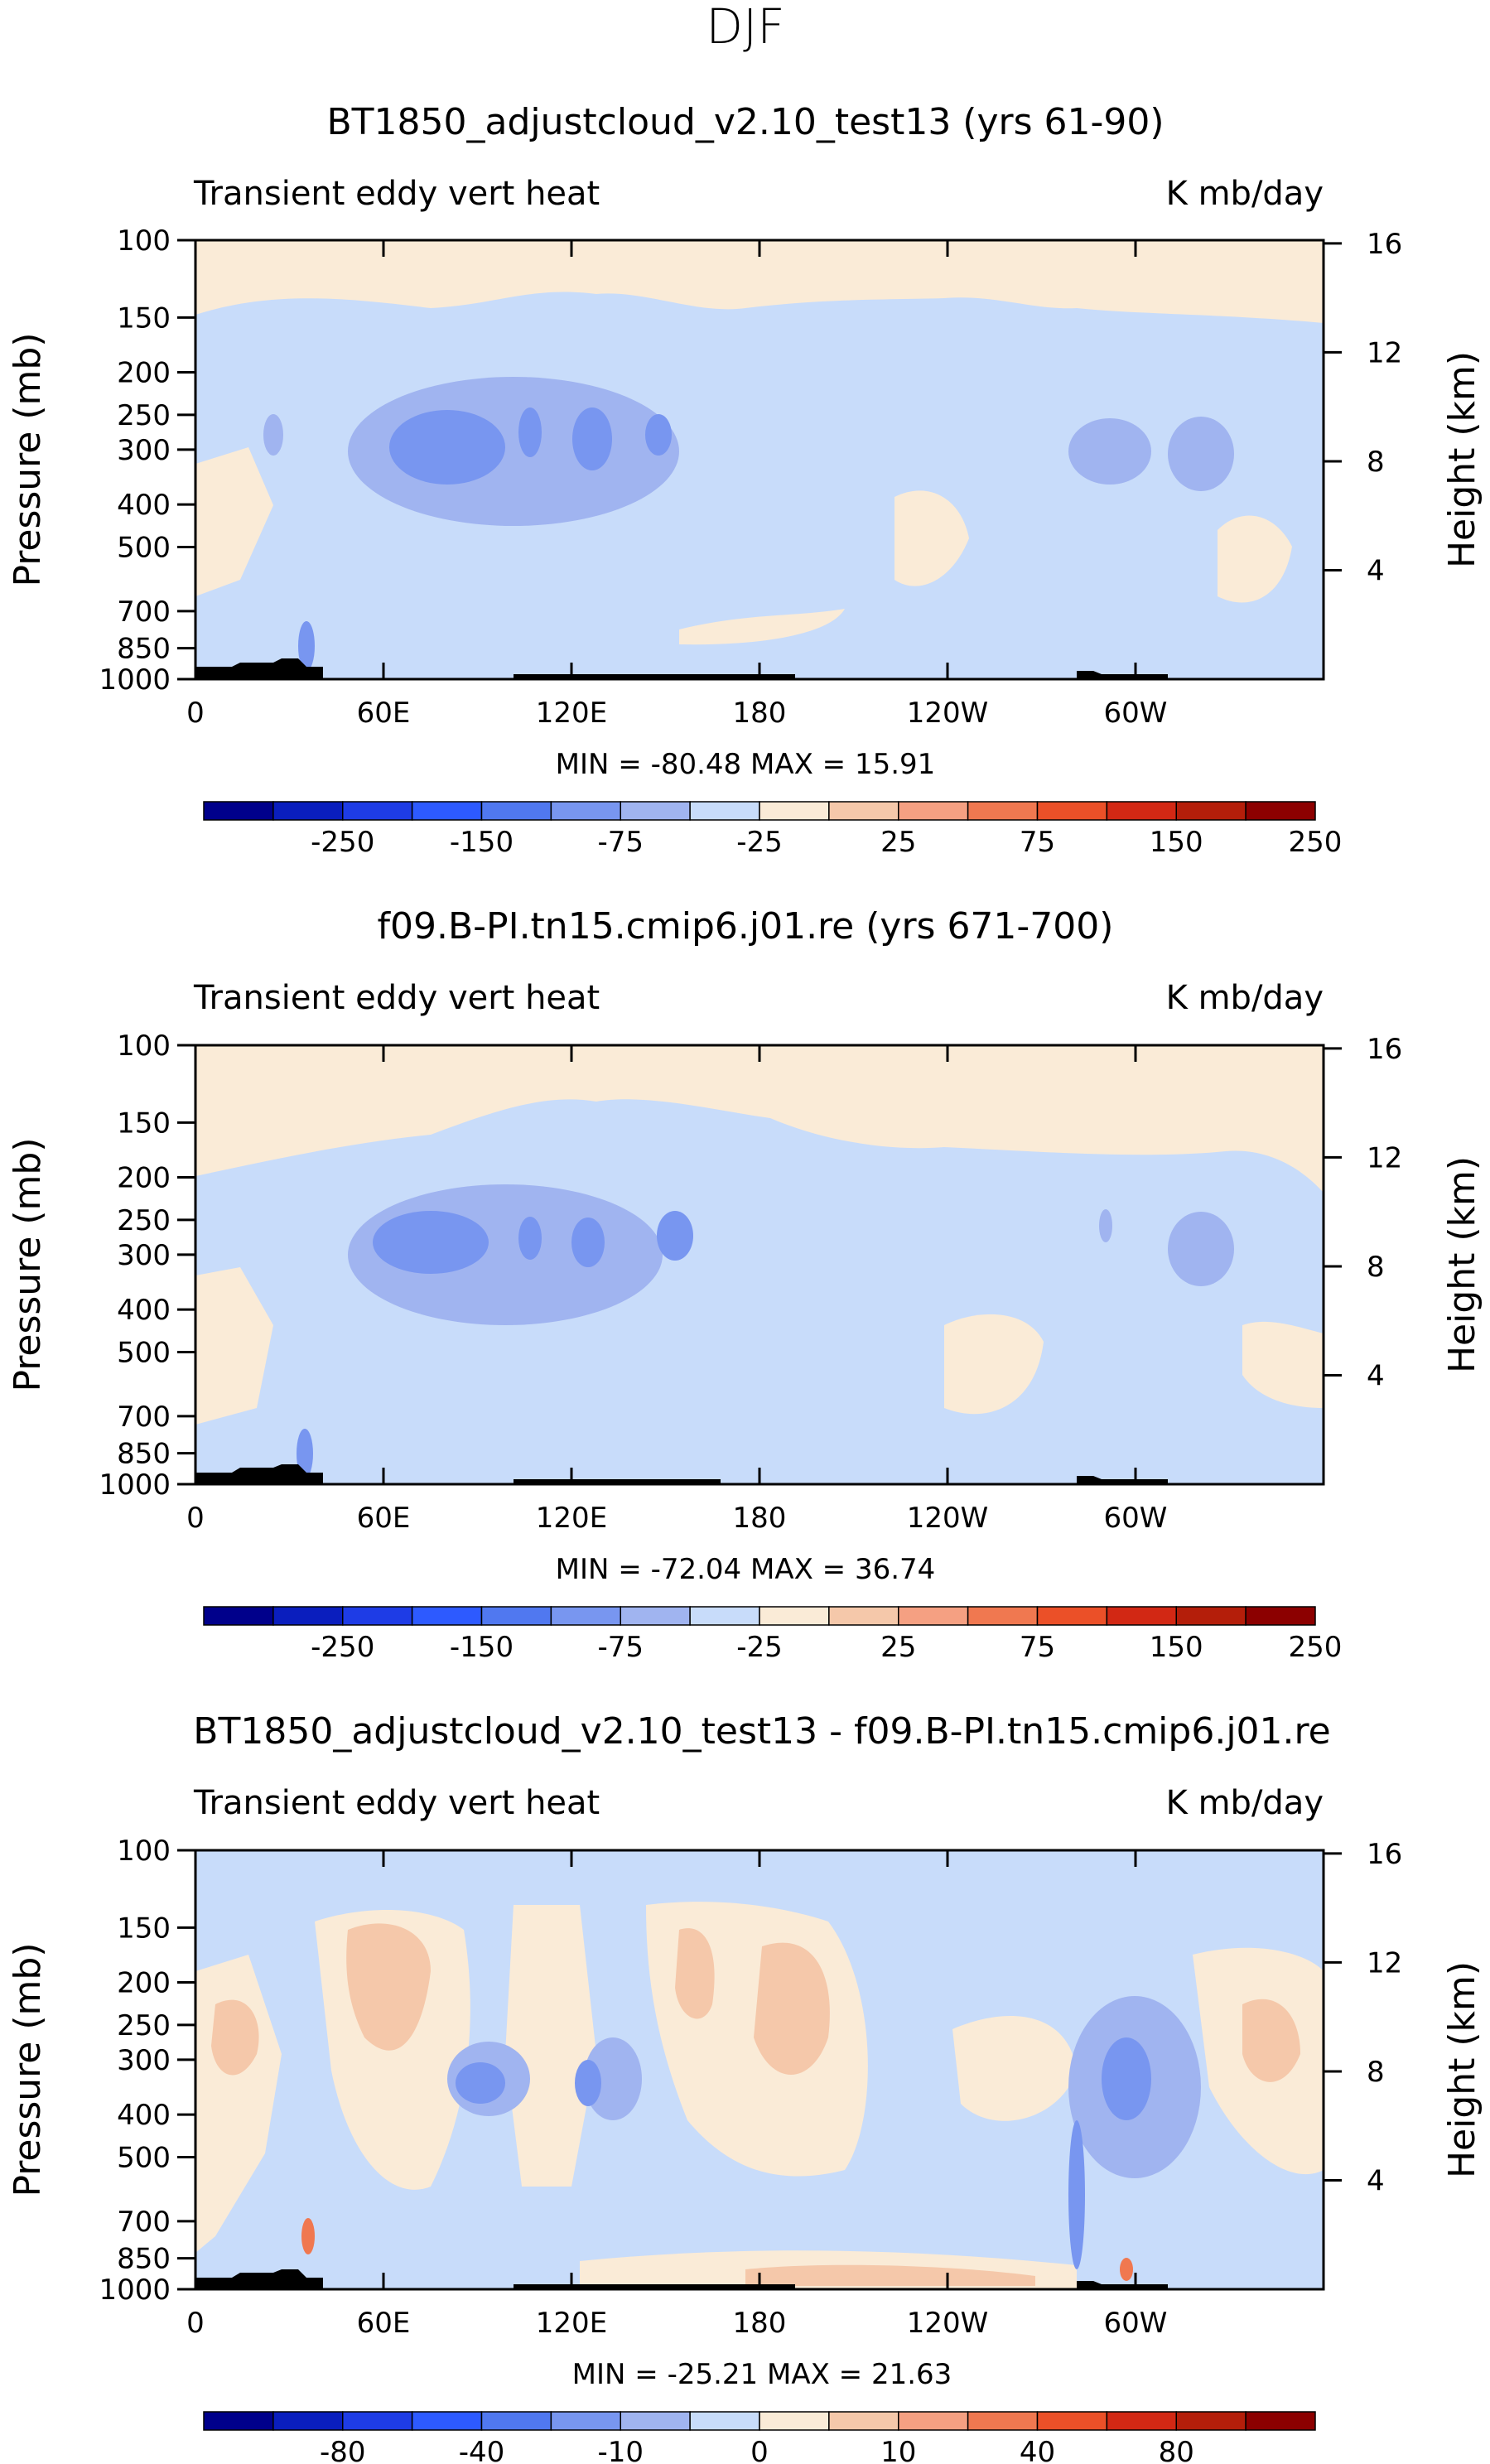  I want to click on colorbar-label: 80, so click(1176, 2450).